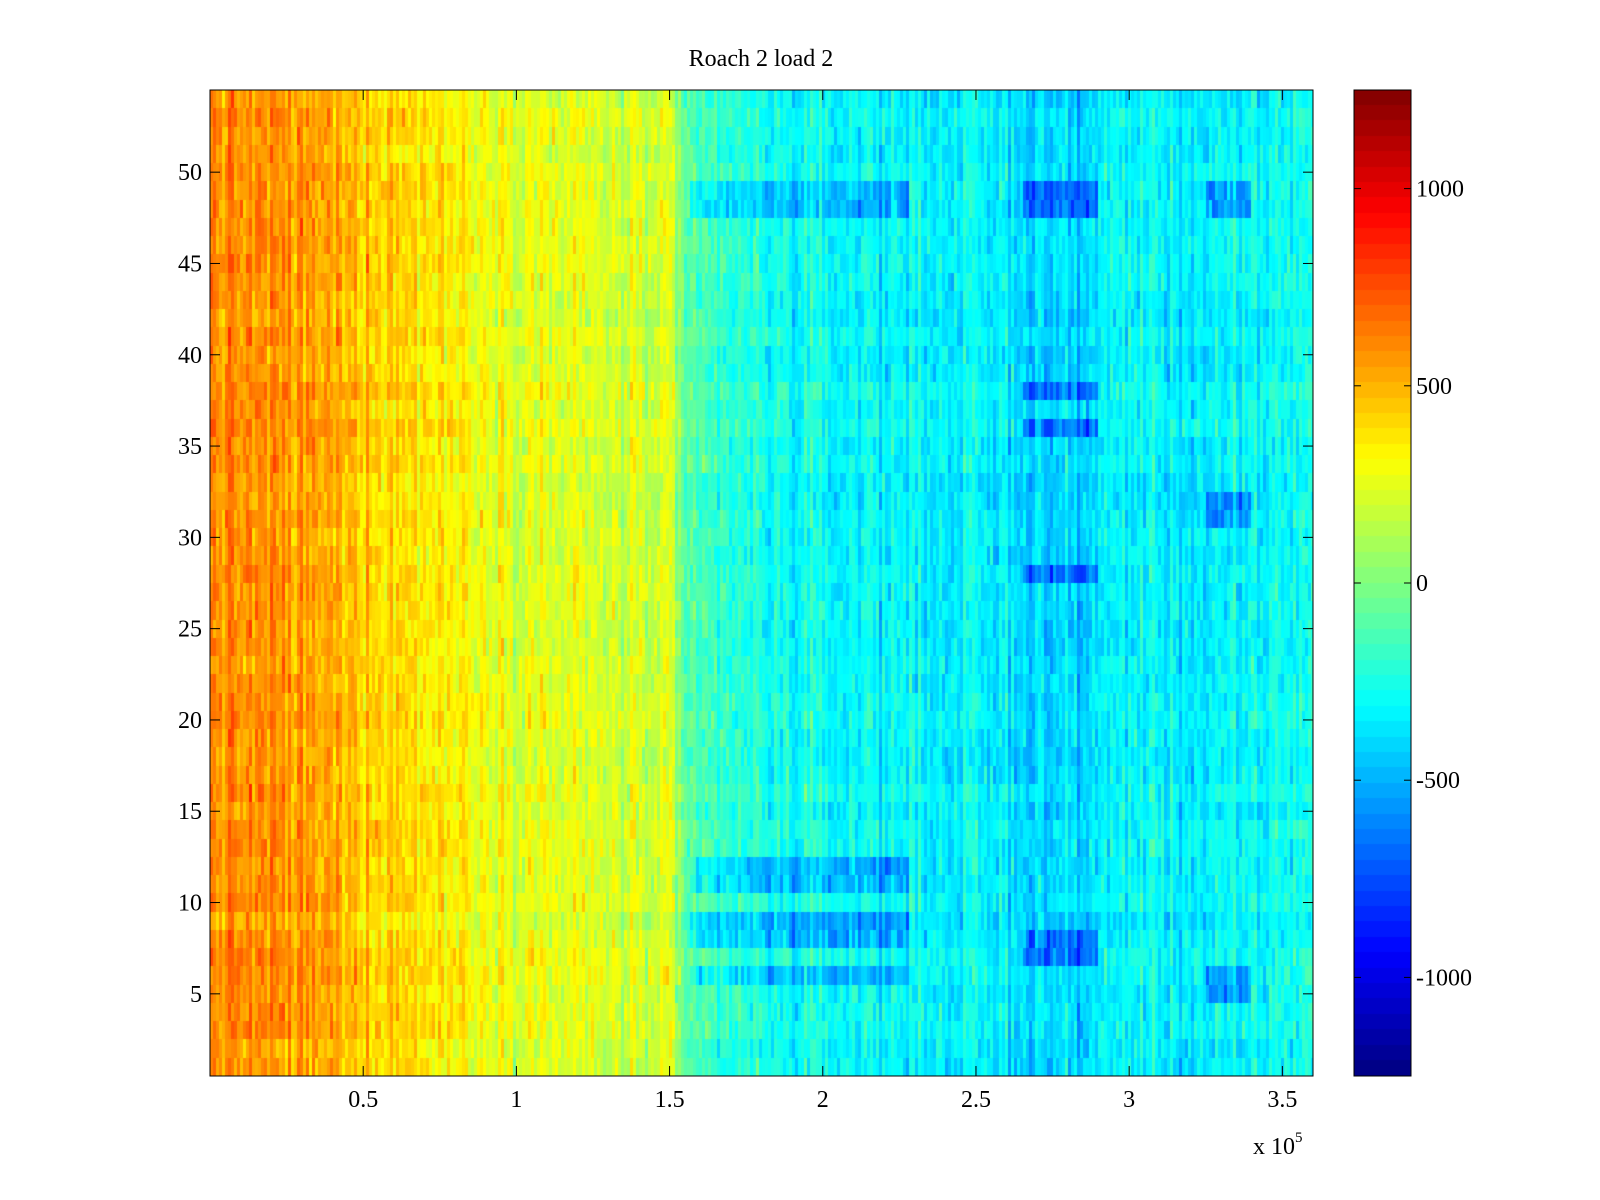 This screenshot has width=1600, height=1200. I want to click on colorbar-frame, so click(1382, 583).